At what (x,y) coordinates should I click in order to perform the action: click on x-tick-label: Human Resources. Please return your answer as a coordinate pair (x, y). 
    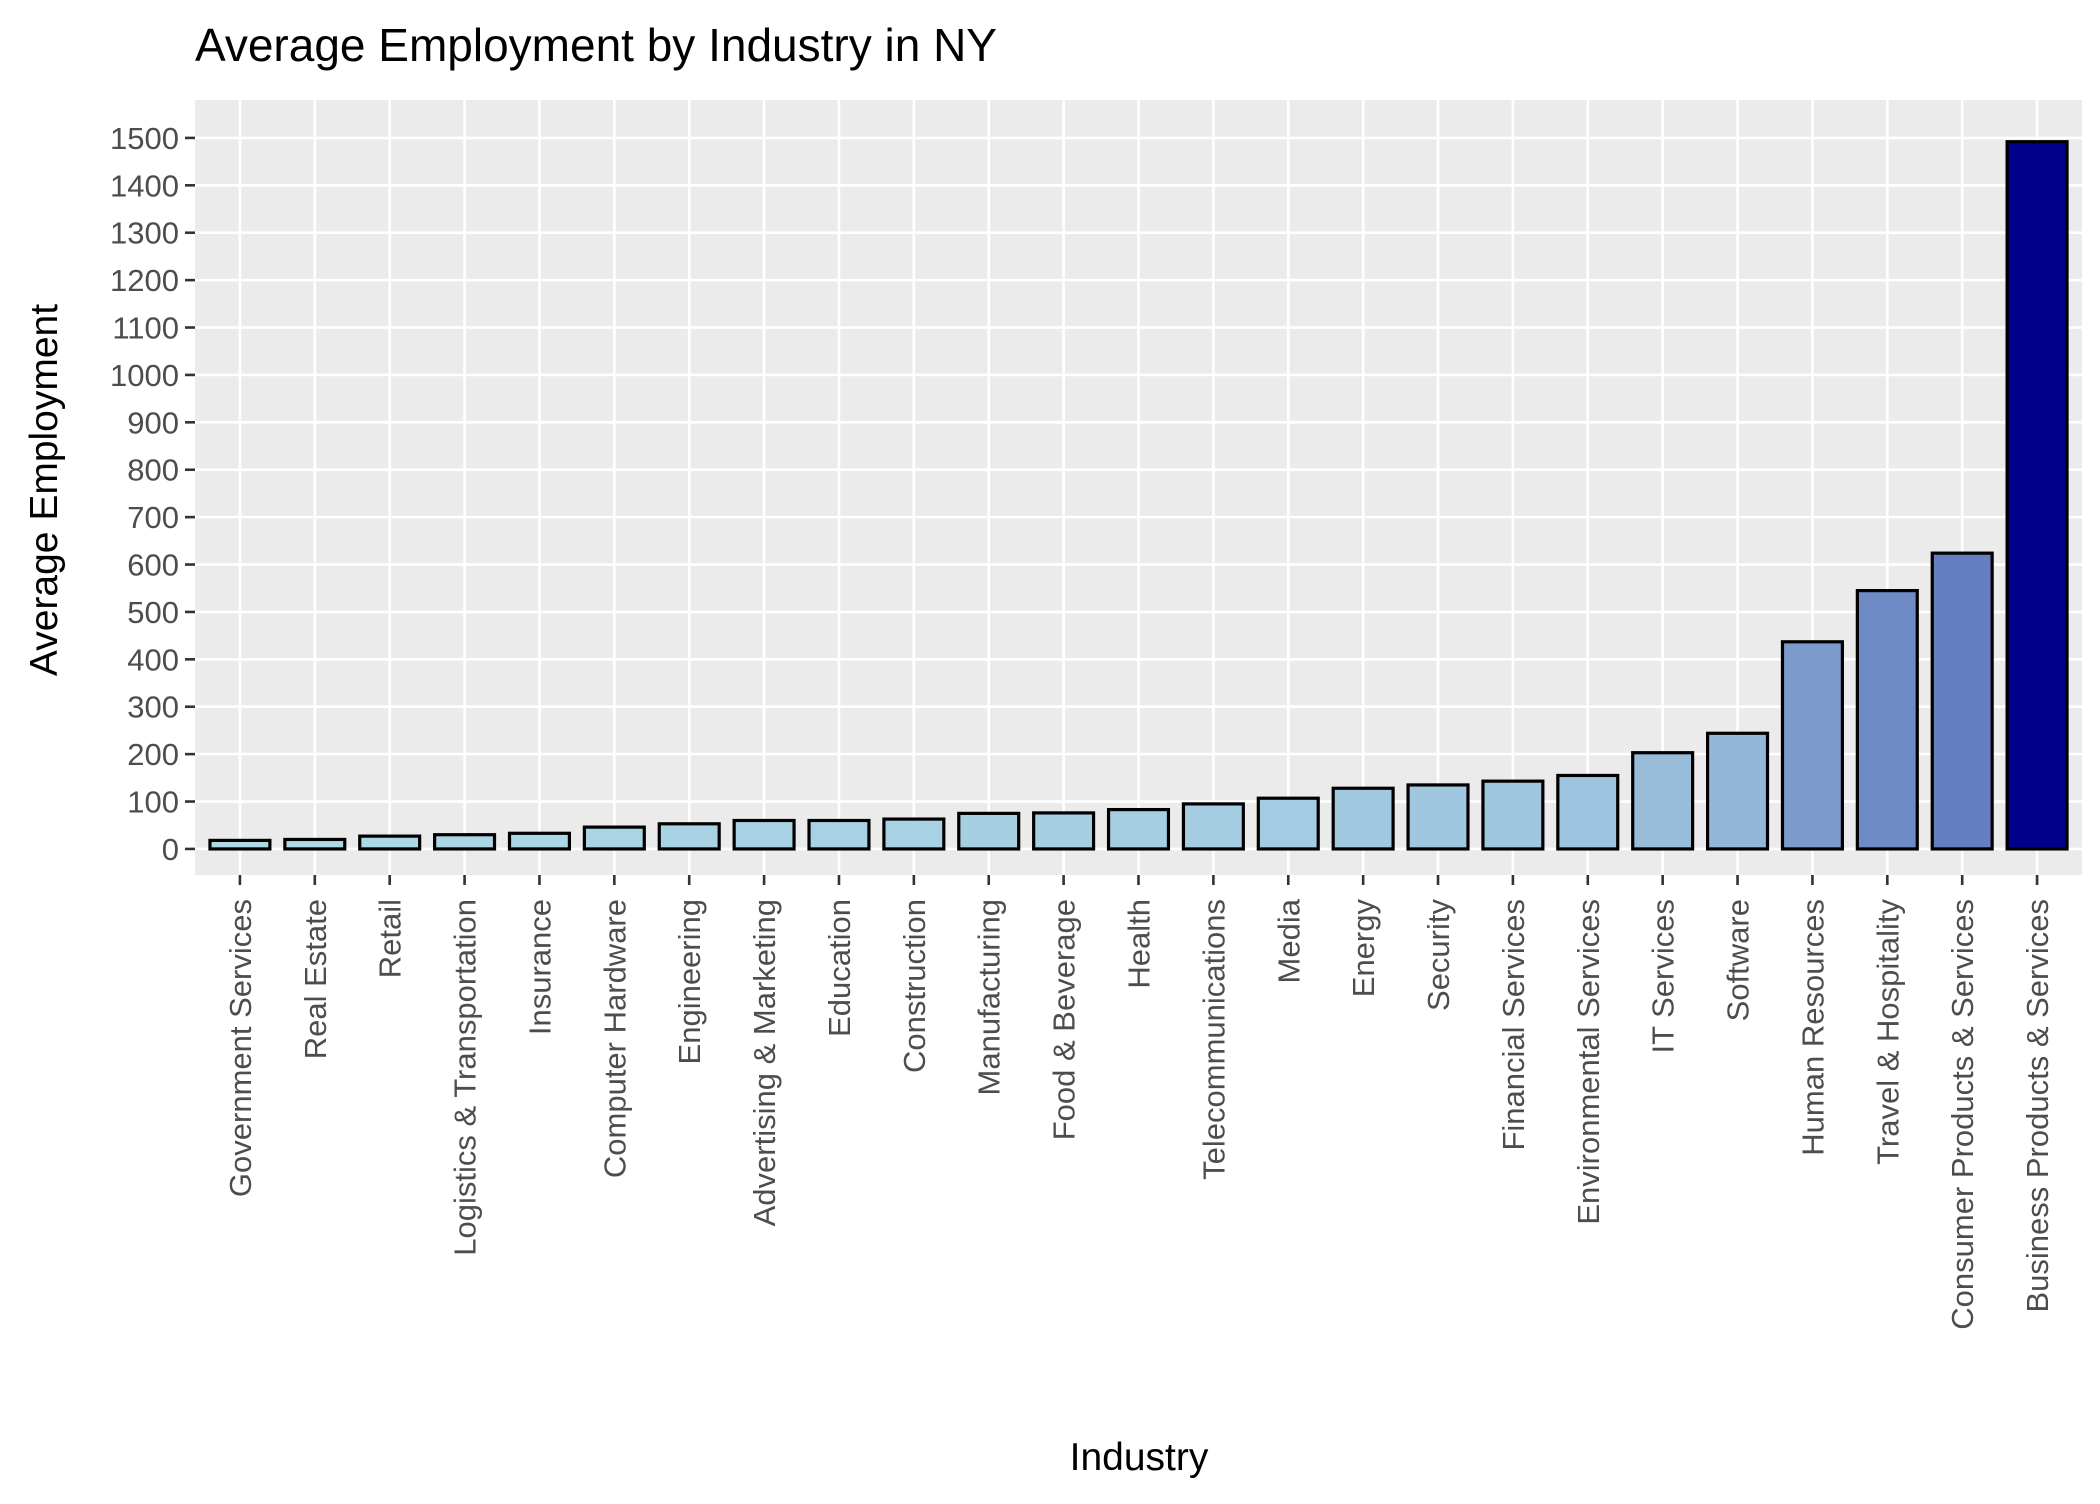
    Looking at the image, I should click on (1812, 1027).